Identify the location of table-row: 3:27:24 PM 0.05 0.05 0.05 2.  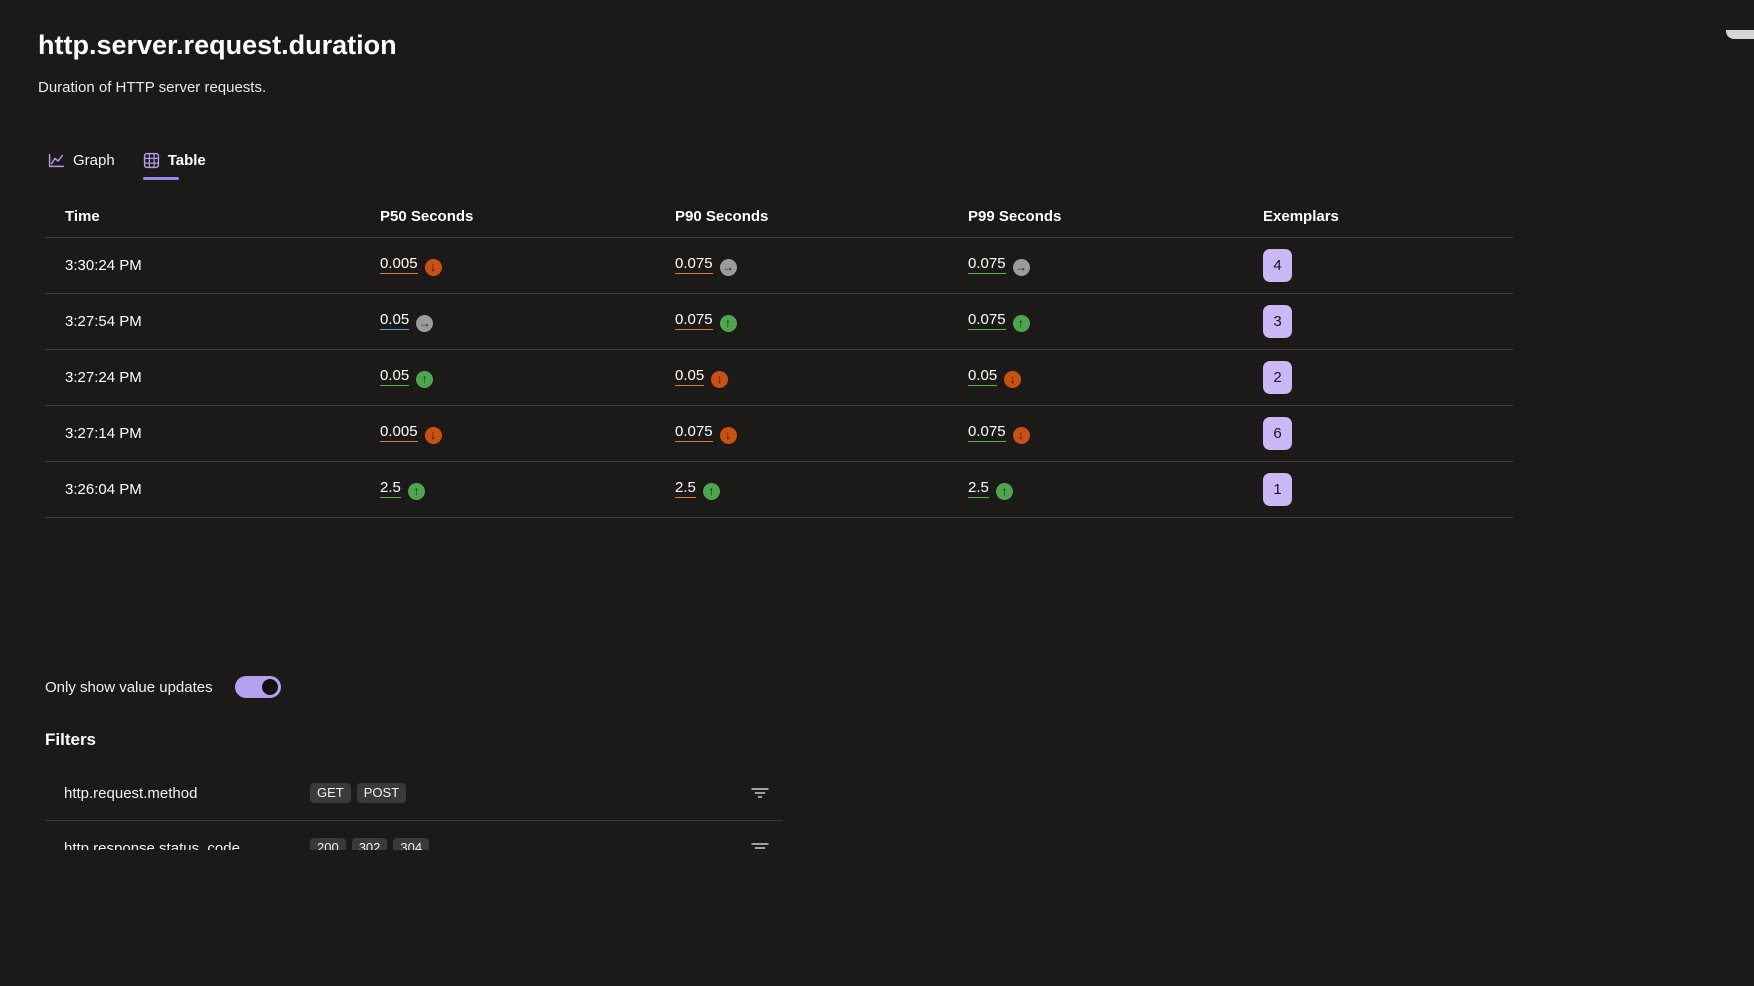
(779, 378).